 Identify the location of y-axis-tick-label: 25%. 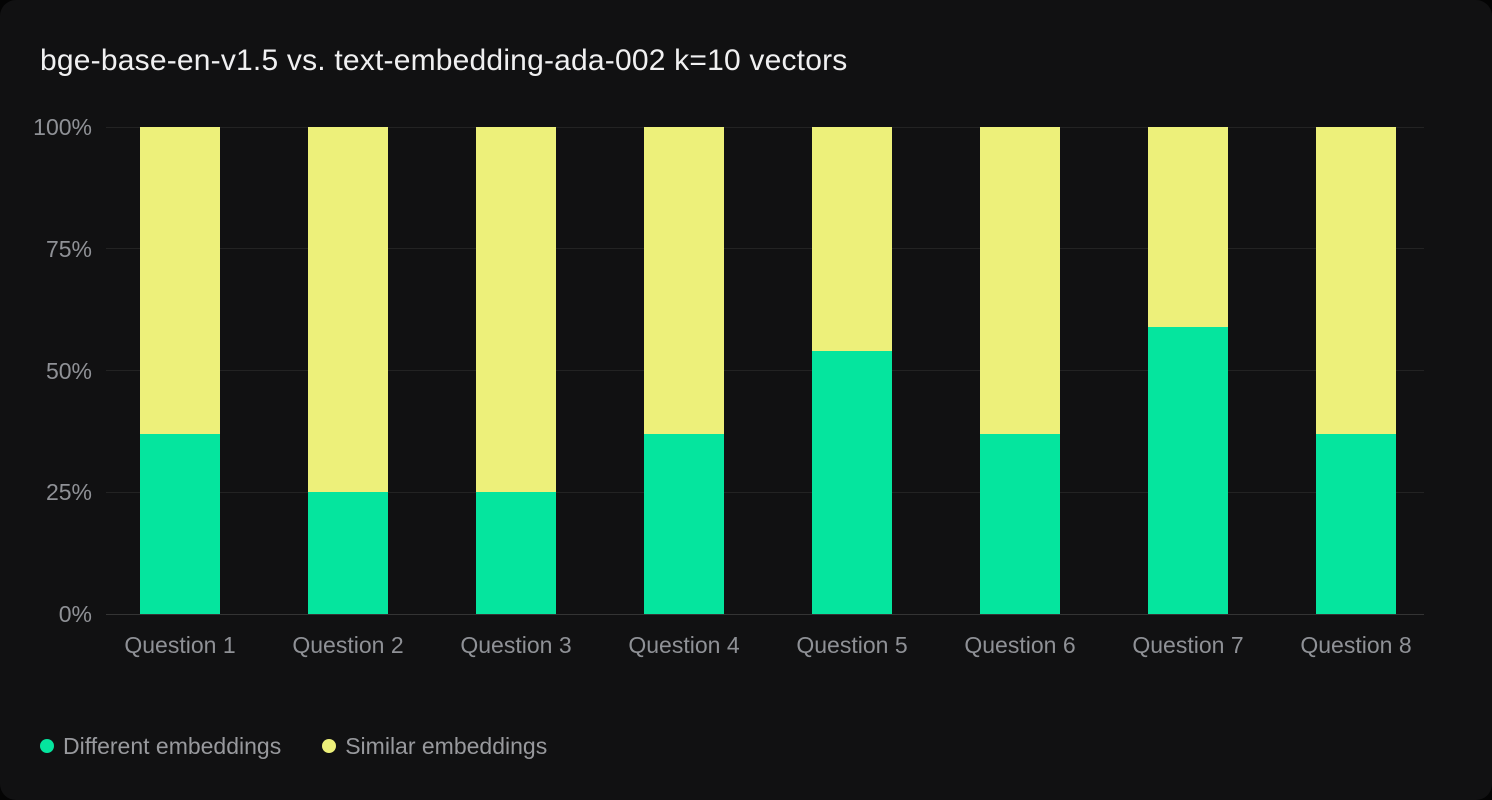
(68, 492).